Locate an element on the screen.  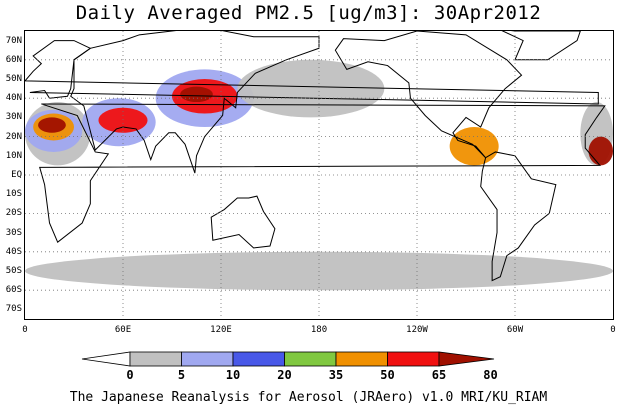
pm25-region-pacific-plume is located at coordinates (311, 88).